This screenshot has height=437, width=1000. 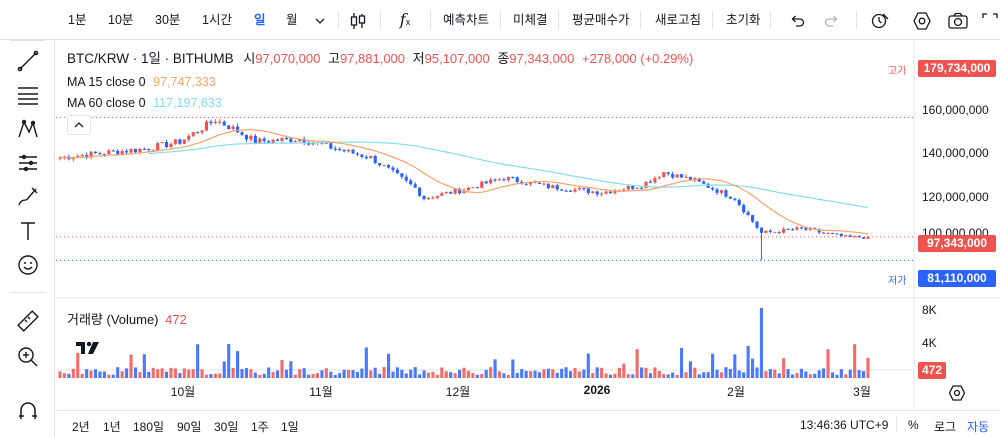 What do you see at coordinates (260, 20) in the screenshot?
I see `interval-1d: 일` at bounding box center [260, 20].